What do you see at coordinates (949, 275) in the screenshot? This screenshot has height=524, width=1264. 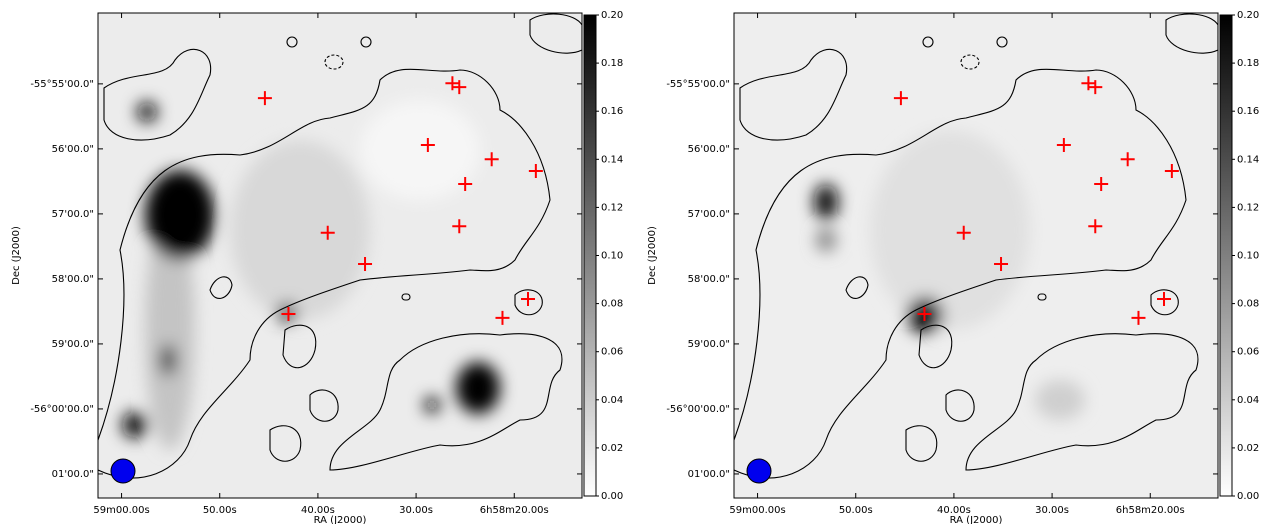 I see `emission` at bounding box center [949, 275].